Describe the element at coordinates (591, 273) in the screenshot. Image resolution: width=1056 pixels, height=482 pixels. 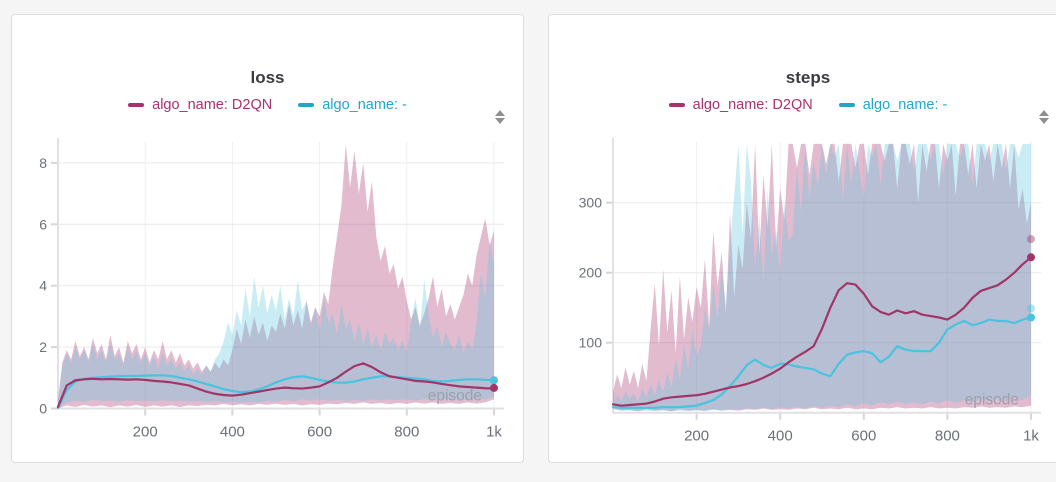
I see `y-tick-label: 200` at that location.